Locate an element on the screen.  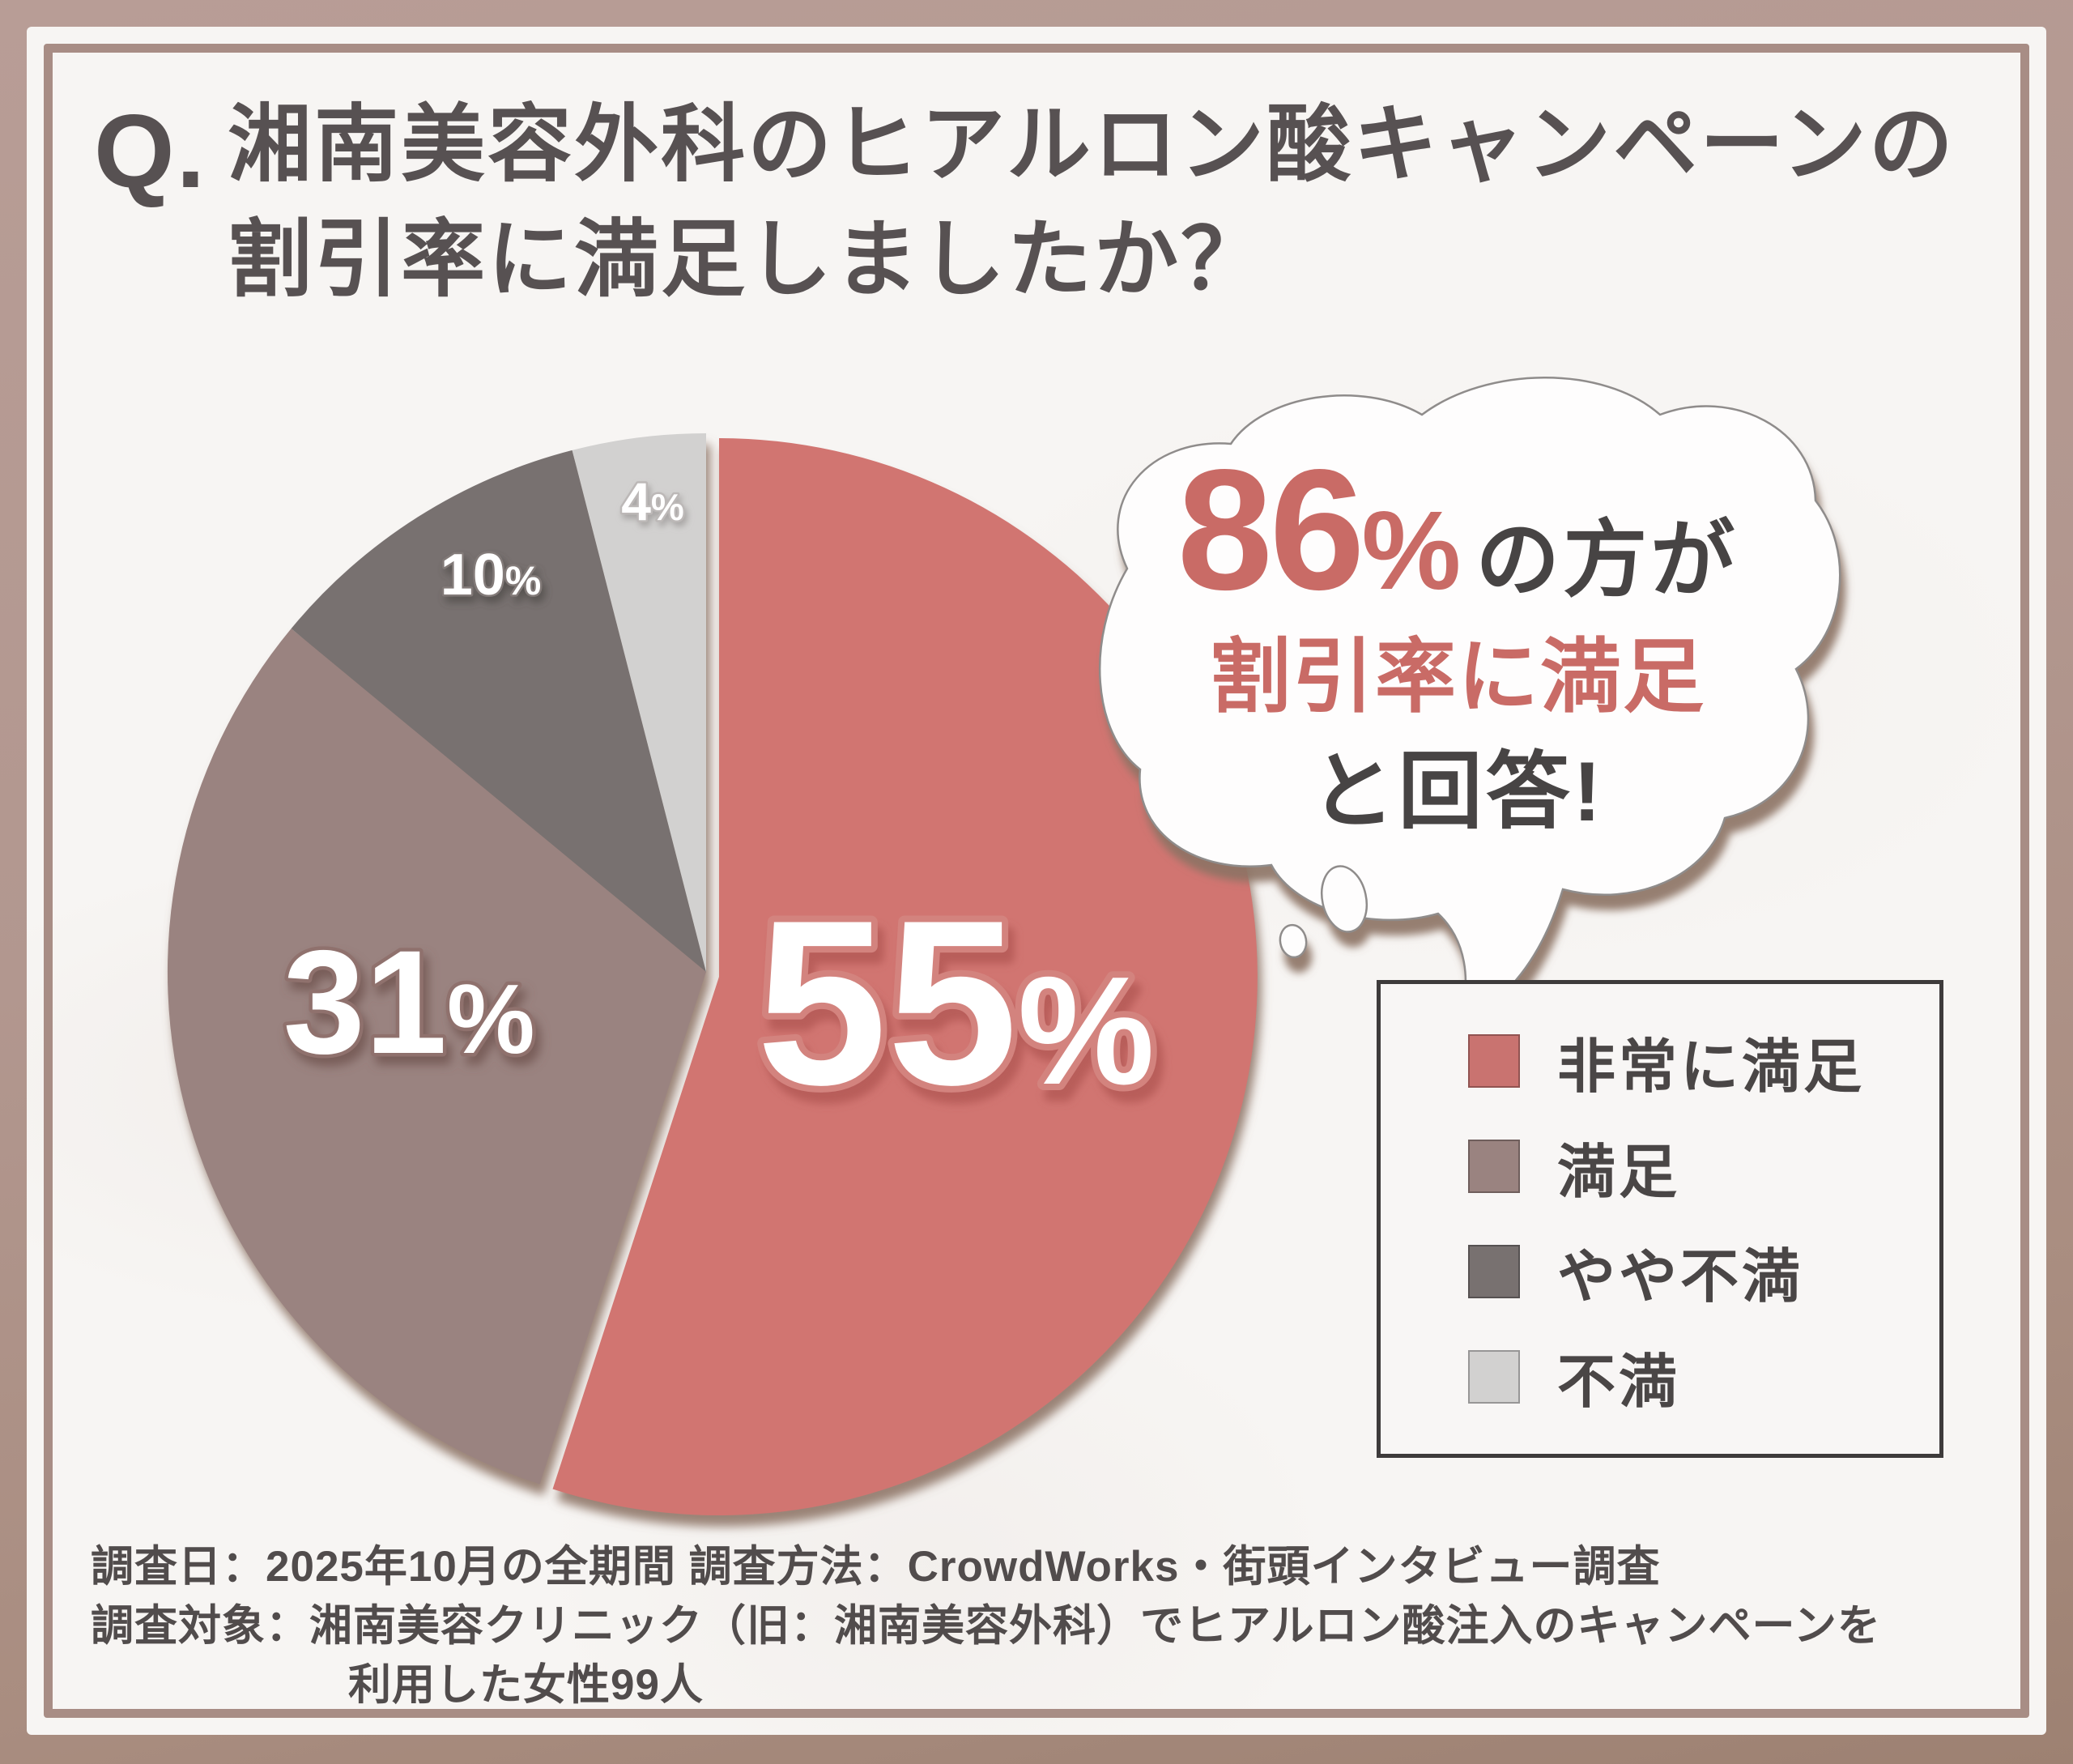
pie-slice-yaya-fuman is located at coordinates (499, 711).